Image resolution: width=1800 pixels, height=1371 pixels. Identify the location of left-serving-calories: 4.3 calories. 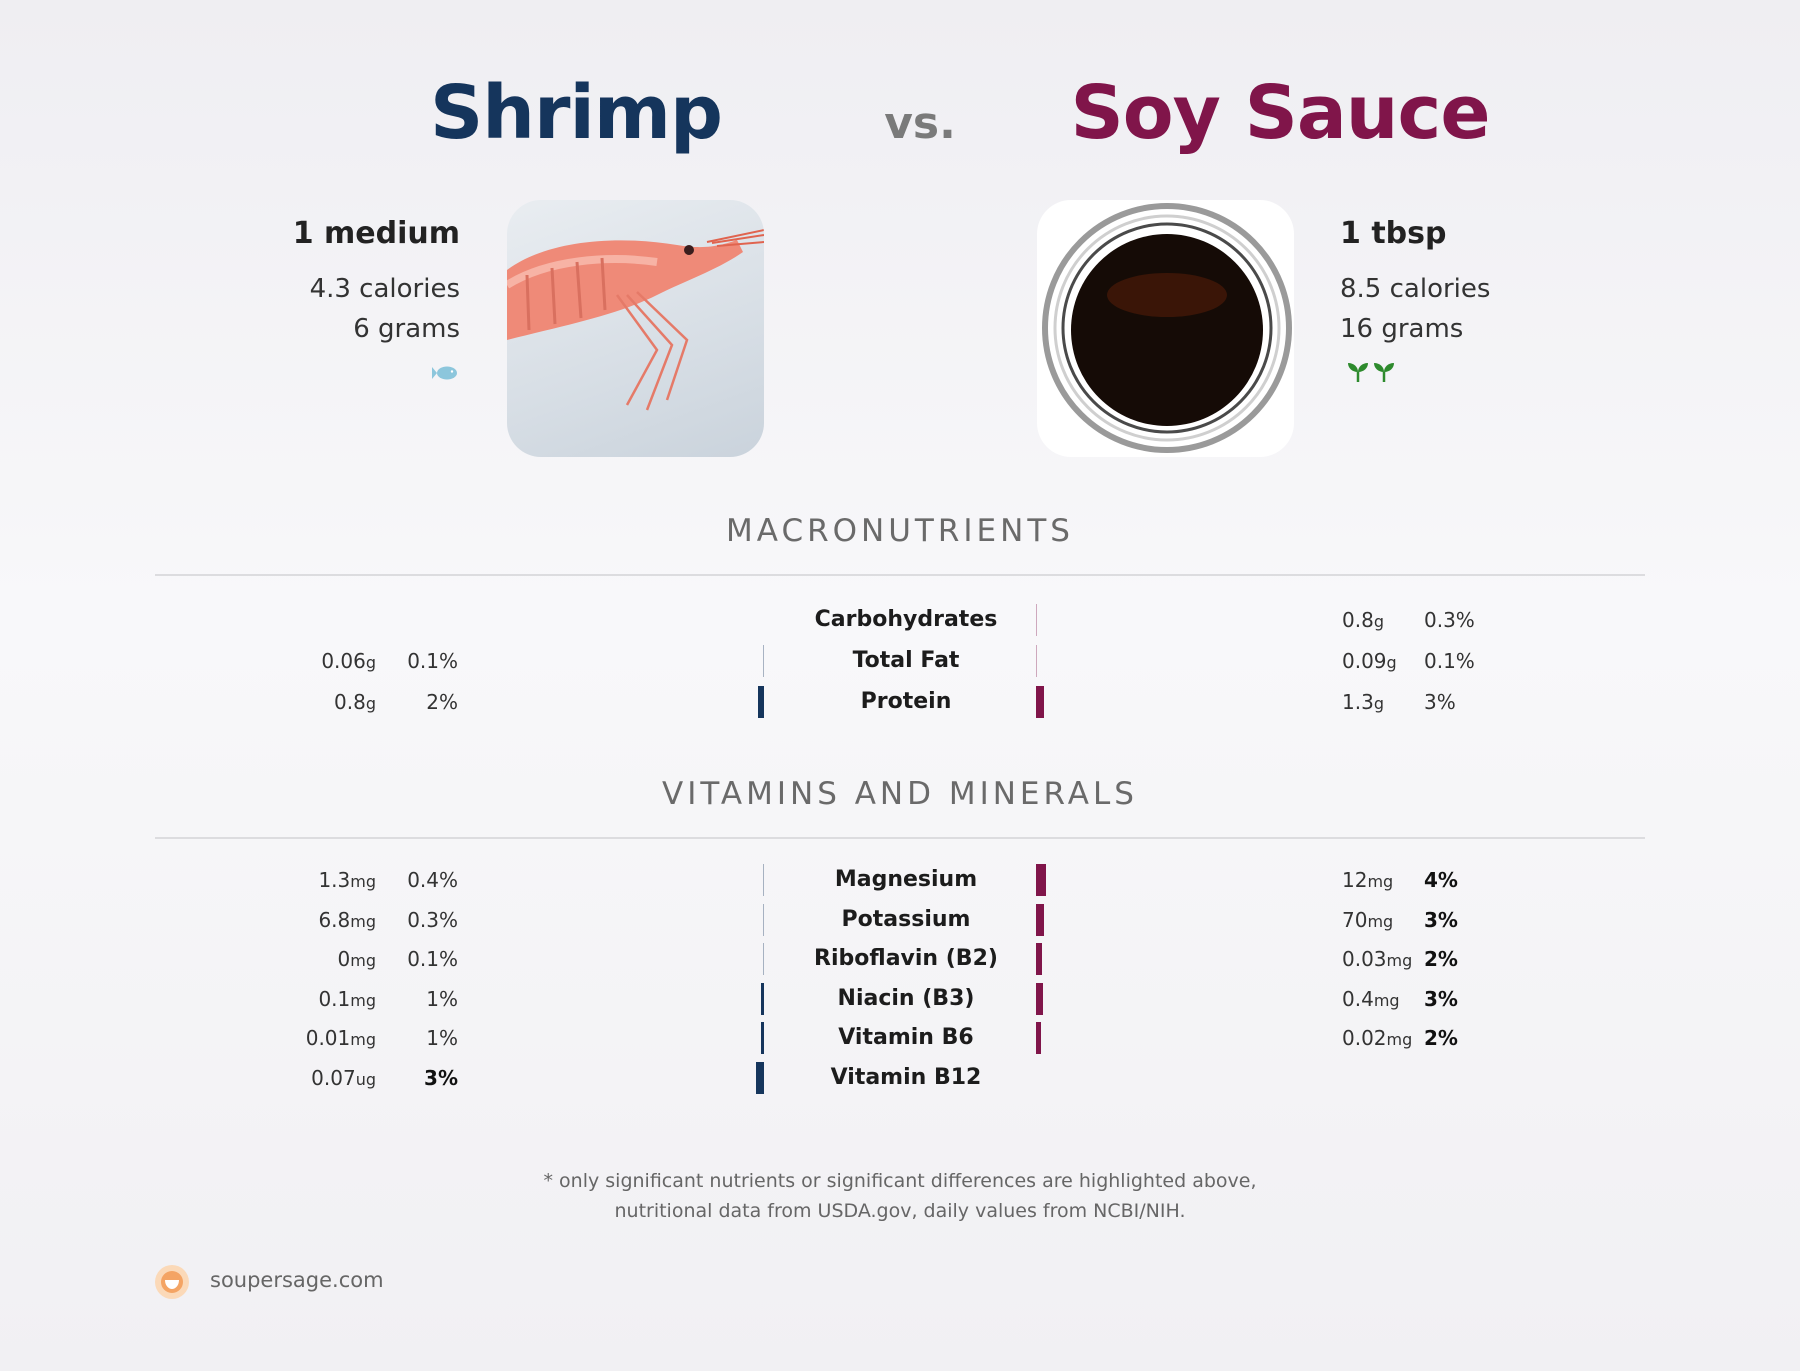
(384, 289).